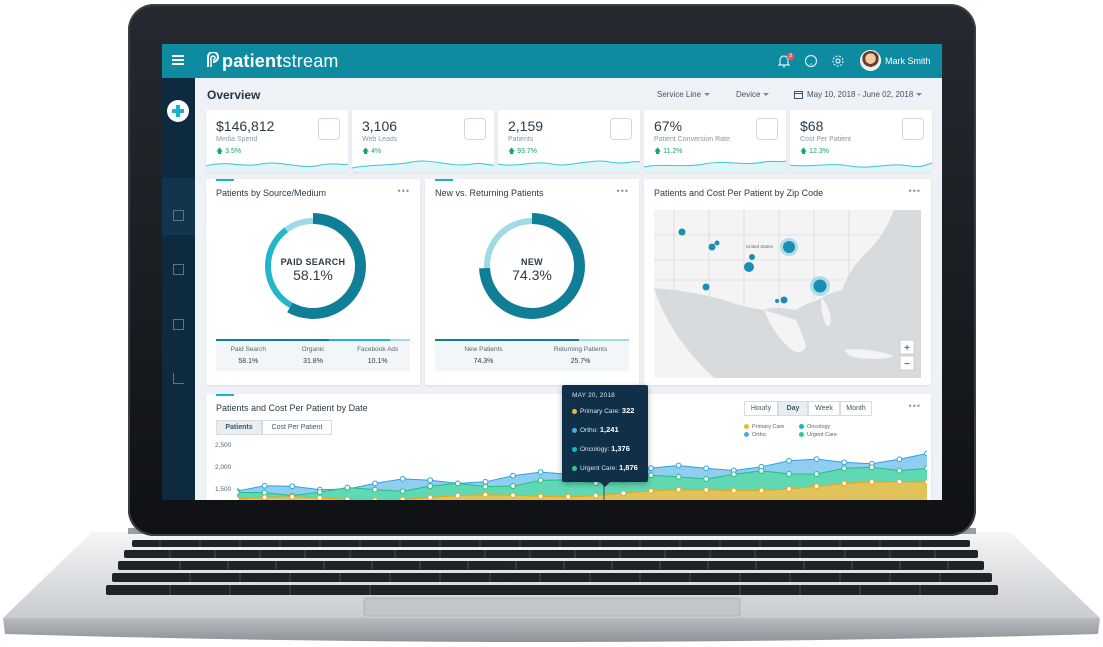 The width and height of the screenshot is (1103, 647). Describe the element at coordinates (277, 141) in the screenshot. I see `kpi-card: $146,812 Media Spend 🡅 3.5%` at that location.